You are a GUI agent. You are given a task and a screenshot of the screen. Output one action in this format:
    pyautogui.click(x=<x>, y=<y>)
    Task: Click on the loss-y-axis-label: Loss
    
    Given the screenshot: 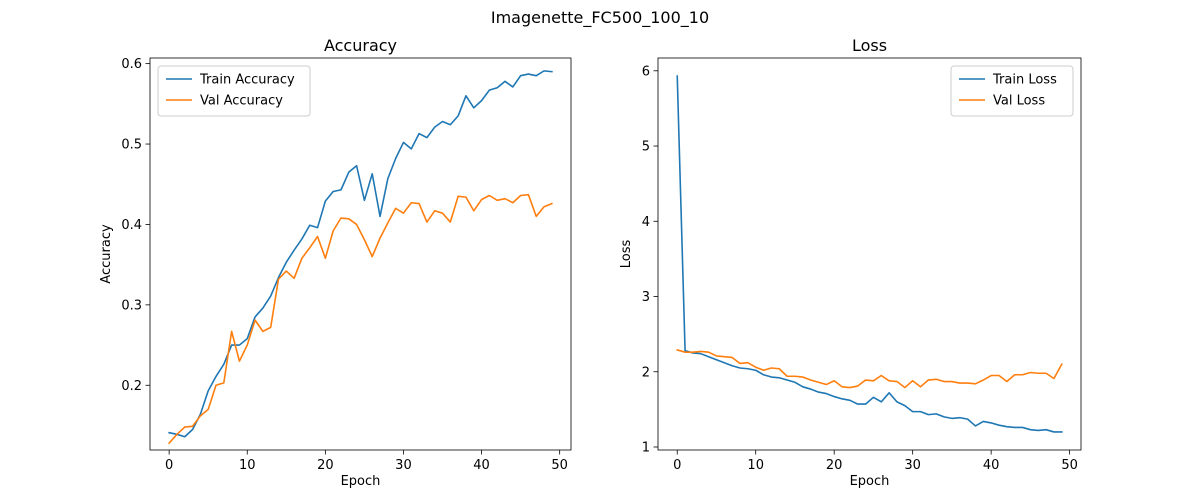 What is the action you would take?
    pyautogui.click(x=626, y=254)
    